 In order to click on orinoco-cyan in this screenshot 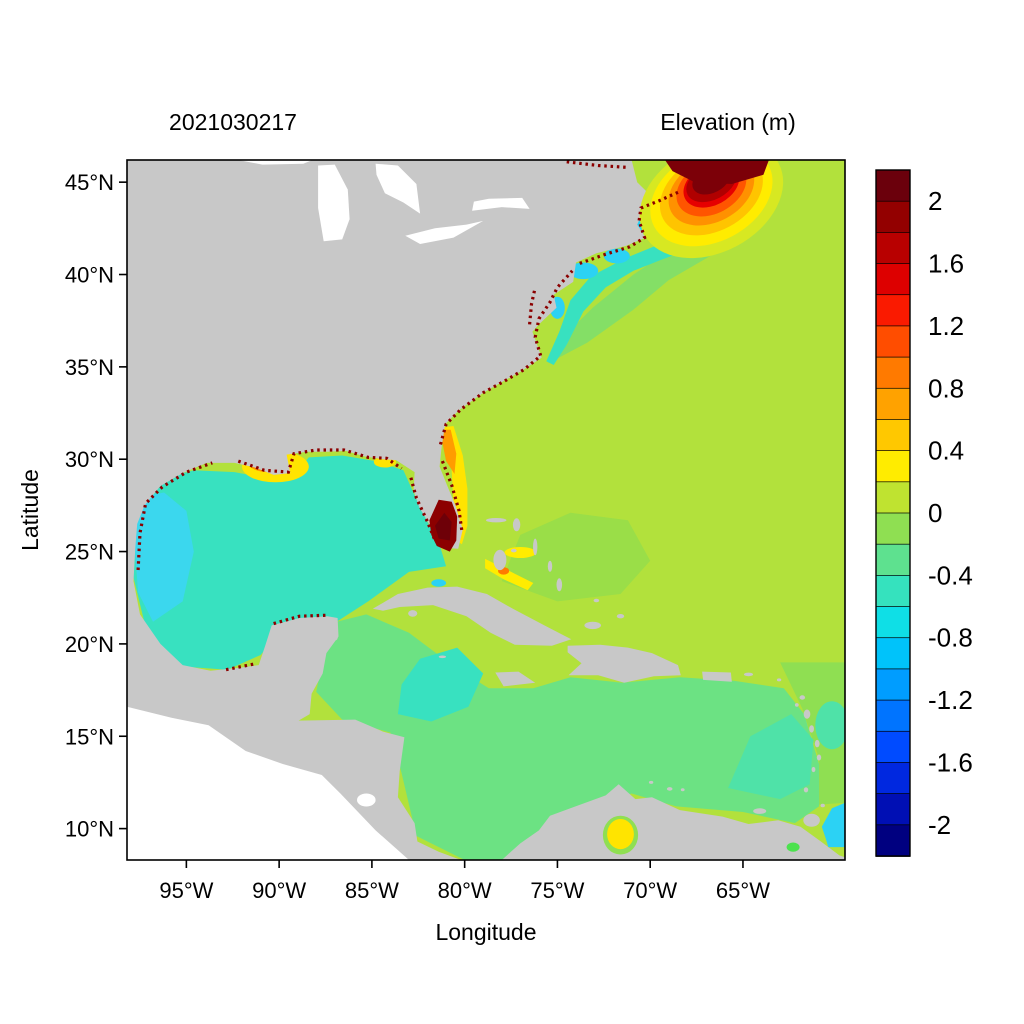, I will do `click(833, 825)`.